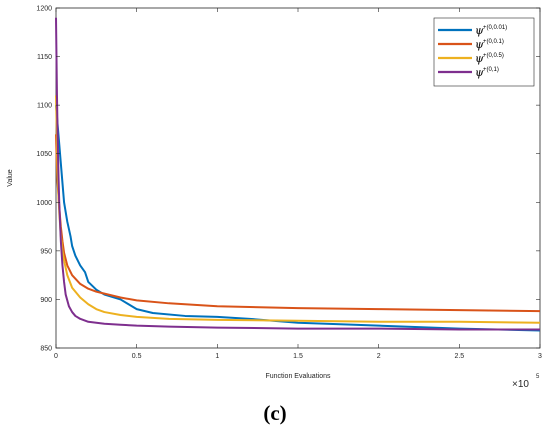 This screenshot has height=434, width=550. What do you see at coordinates (46, 349) in the screenshot?
I see `y-tick-label: 850` at bounding box center [46, 349].